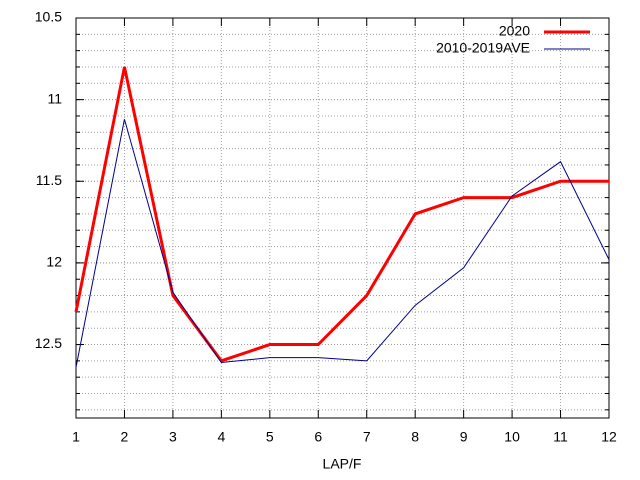 The image size is (640, 480). Describe the element at coordinates (48, 343) in the screenshot. I see `y-tick-label: 12.5` at that location.